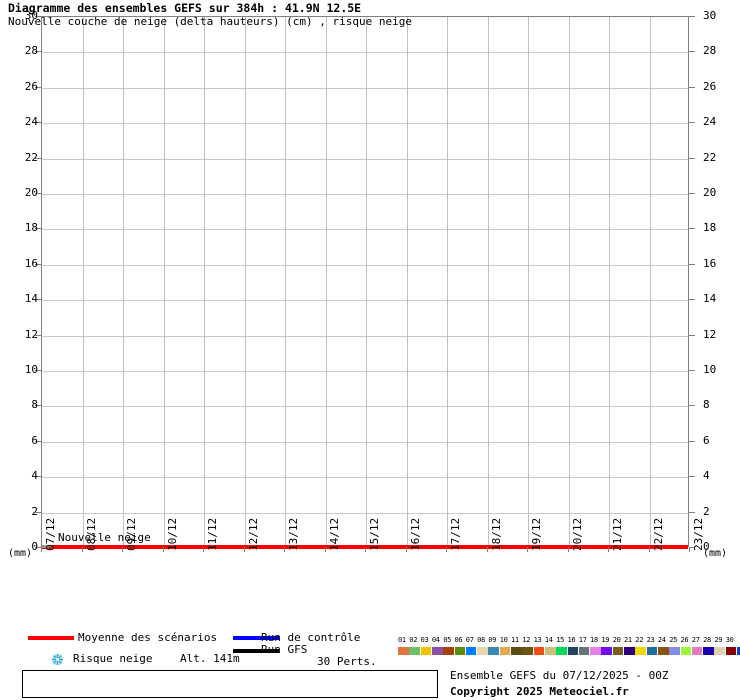 This screenshot has height=700, width=740. I want to click on x-tick-label: 18/12, so click(496, 534).